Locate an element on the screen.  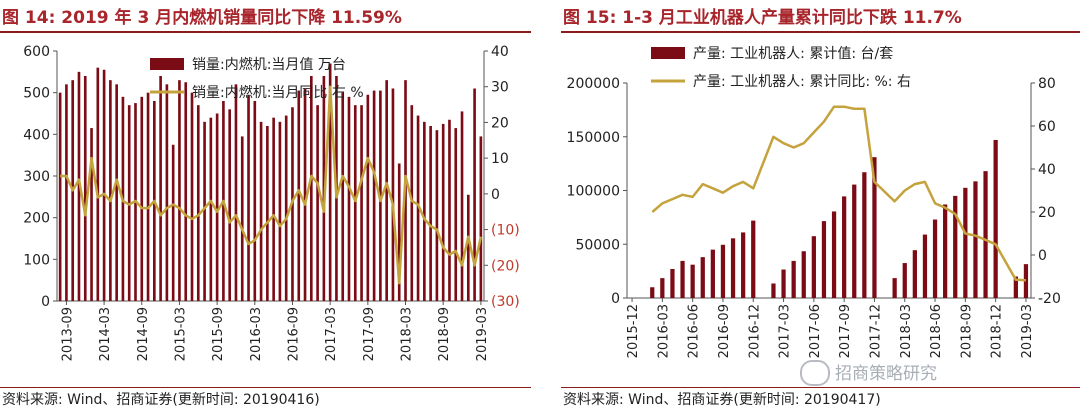
y-left-tick-label: 200 is located at coordinates (36, 219).